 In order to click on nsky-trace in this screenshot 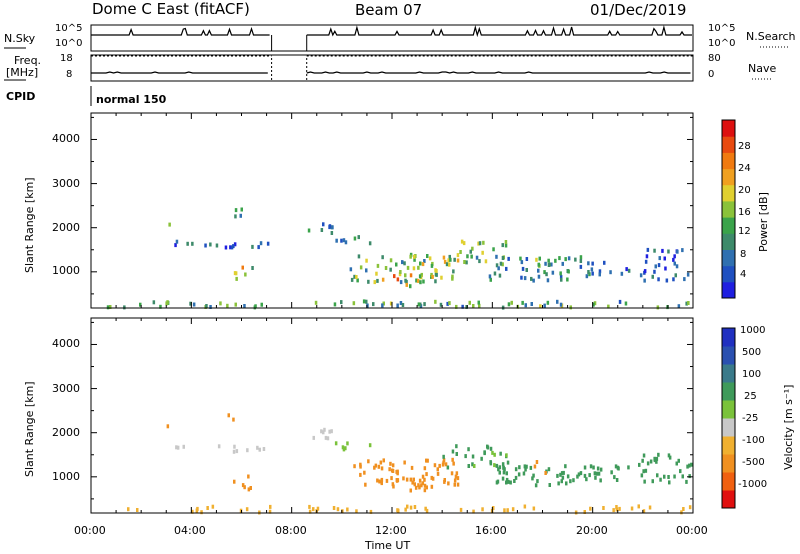, I will do `click(180, 31)`.